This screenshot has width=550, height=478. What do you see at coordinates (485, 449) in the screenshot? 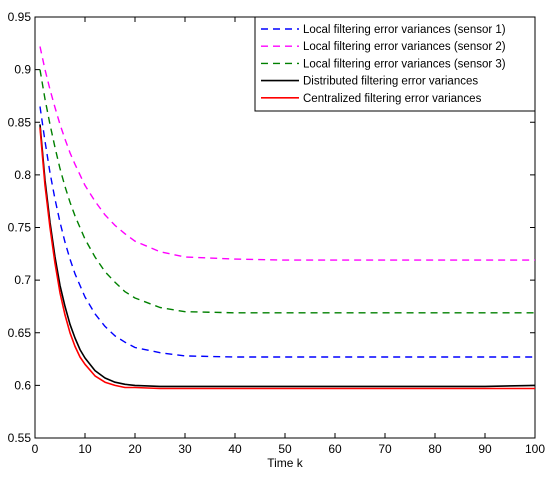
I see `x-tick-label: 90` at bounding box center [485, 449].